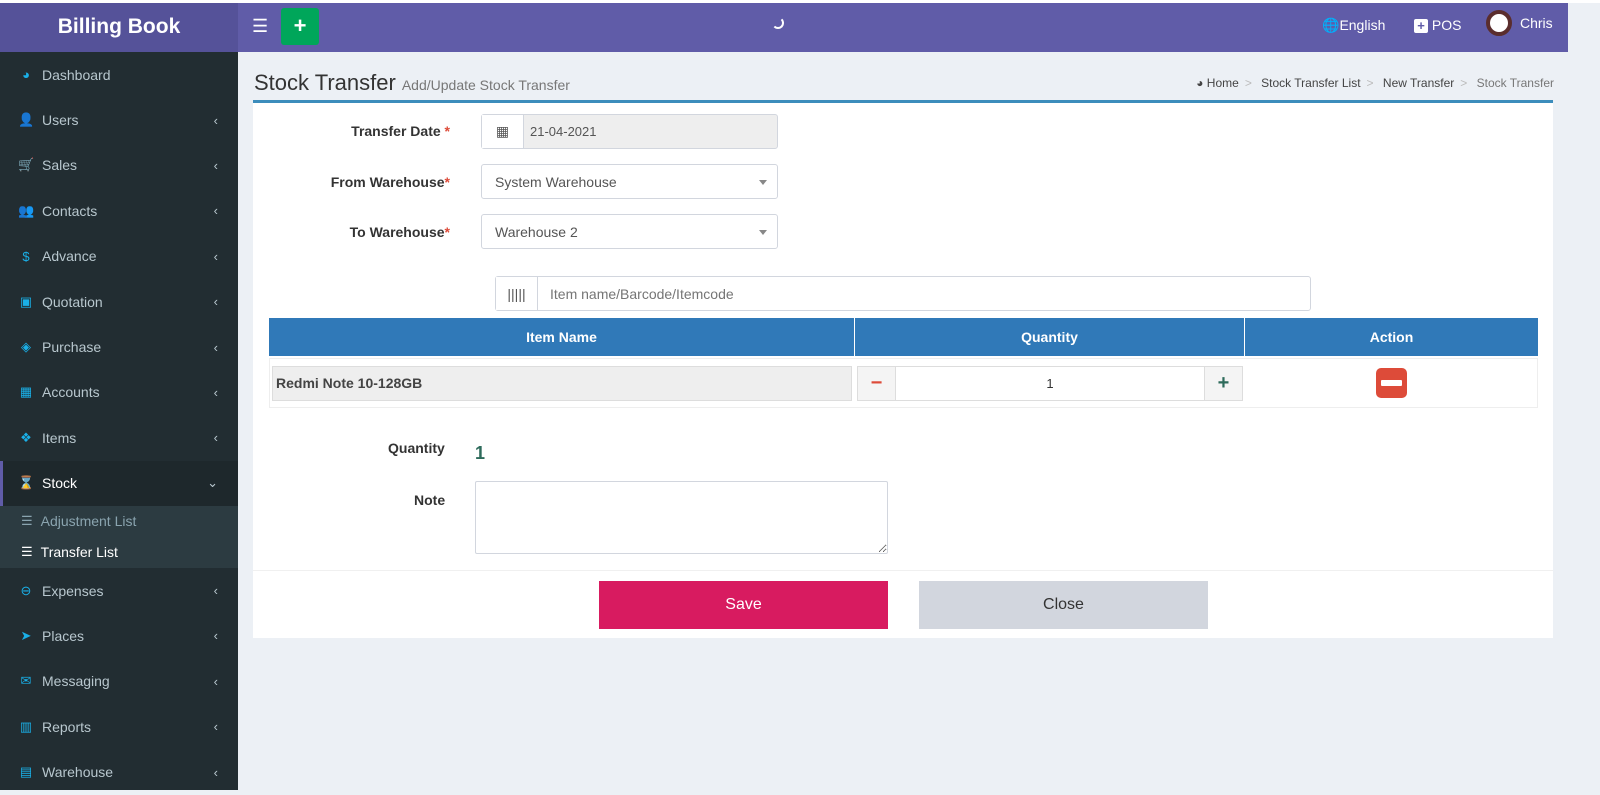 Image resolution: width=1600 pixels, height=795 pixels. What do you see at coordinates (26, 772) in the screenshot?
I see `building-icon: ▤` at bounding box center [26, 772].